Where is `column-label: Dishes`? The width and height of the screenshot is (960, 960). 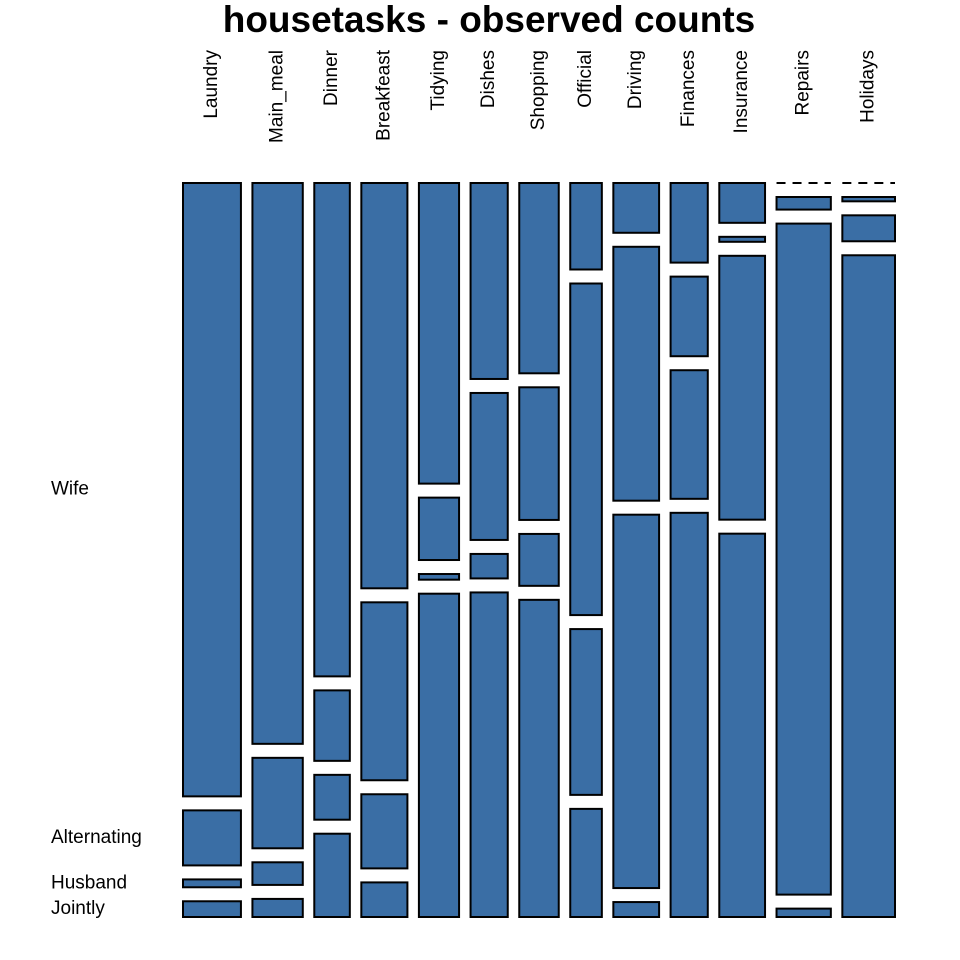
column-label: Dishes is located at coordinates (488, 79).